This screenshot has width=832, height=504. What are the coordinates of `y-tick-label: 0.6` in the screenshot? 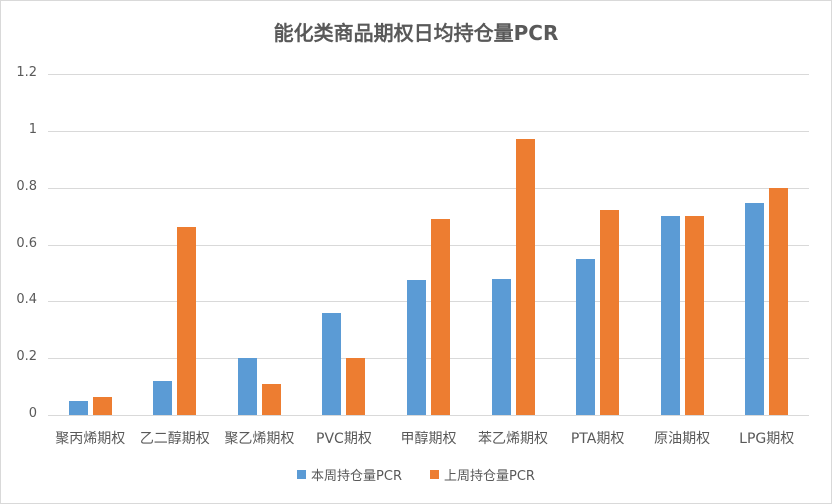 It's located at (26, 243).